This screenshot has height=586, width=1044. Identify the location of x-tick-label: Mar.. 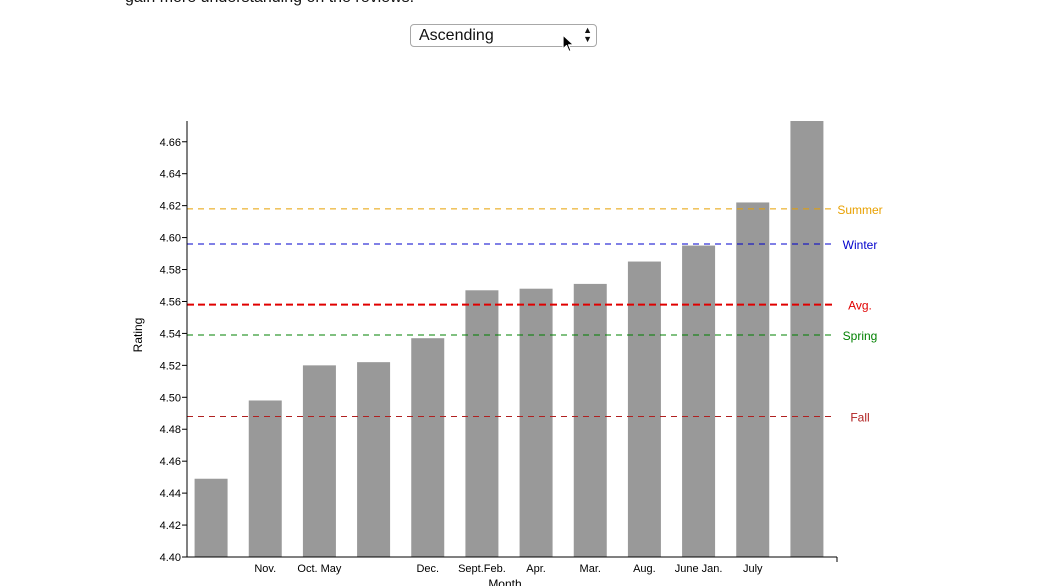
(590, 569).